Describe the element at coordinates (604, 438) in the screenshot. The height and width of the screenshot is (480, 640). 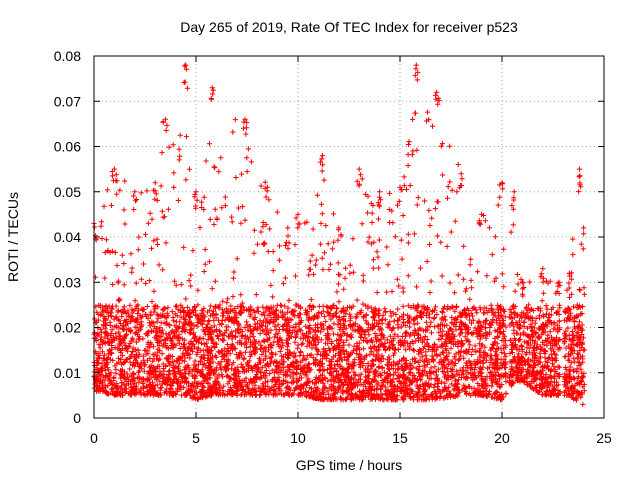
I see `x-tick-label: 25` at that location.